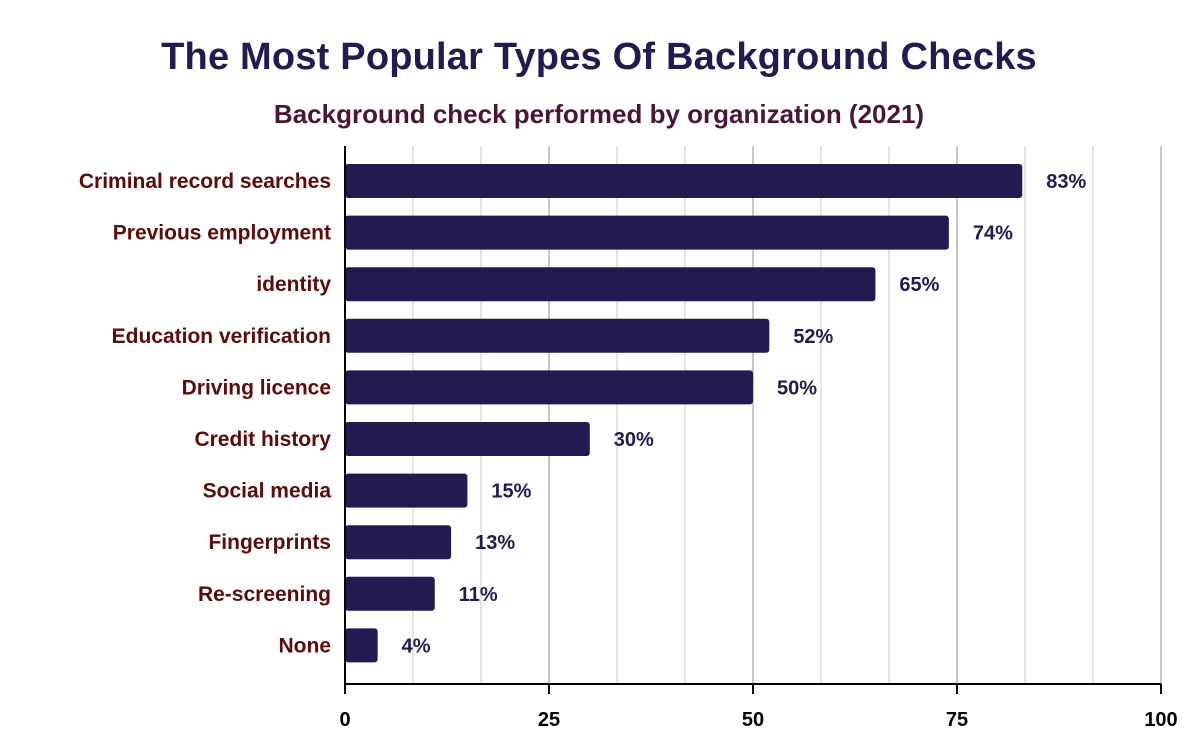 The image size is (1198, 754). Describe the element at coordinates (293, 284) in the screenshot. I see `category-label: identity` at that location.